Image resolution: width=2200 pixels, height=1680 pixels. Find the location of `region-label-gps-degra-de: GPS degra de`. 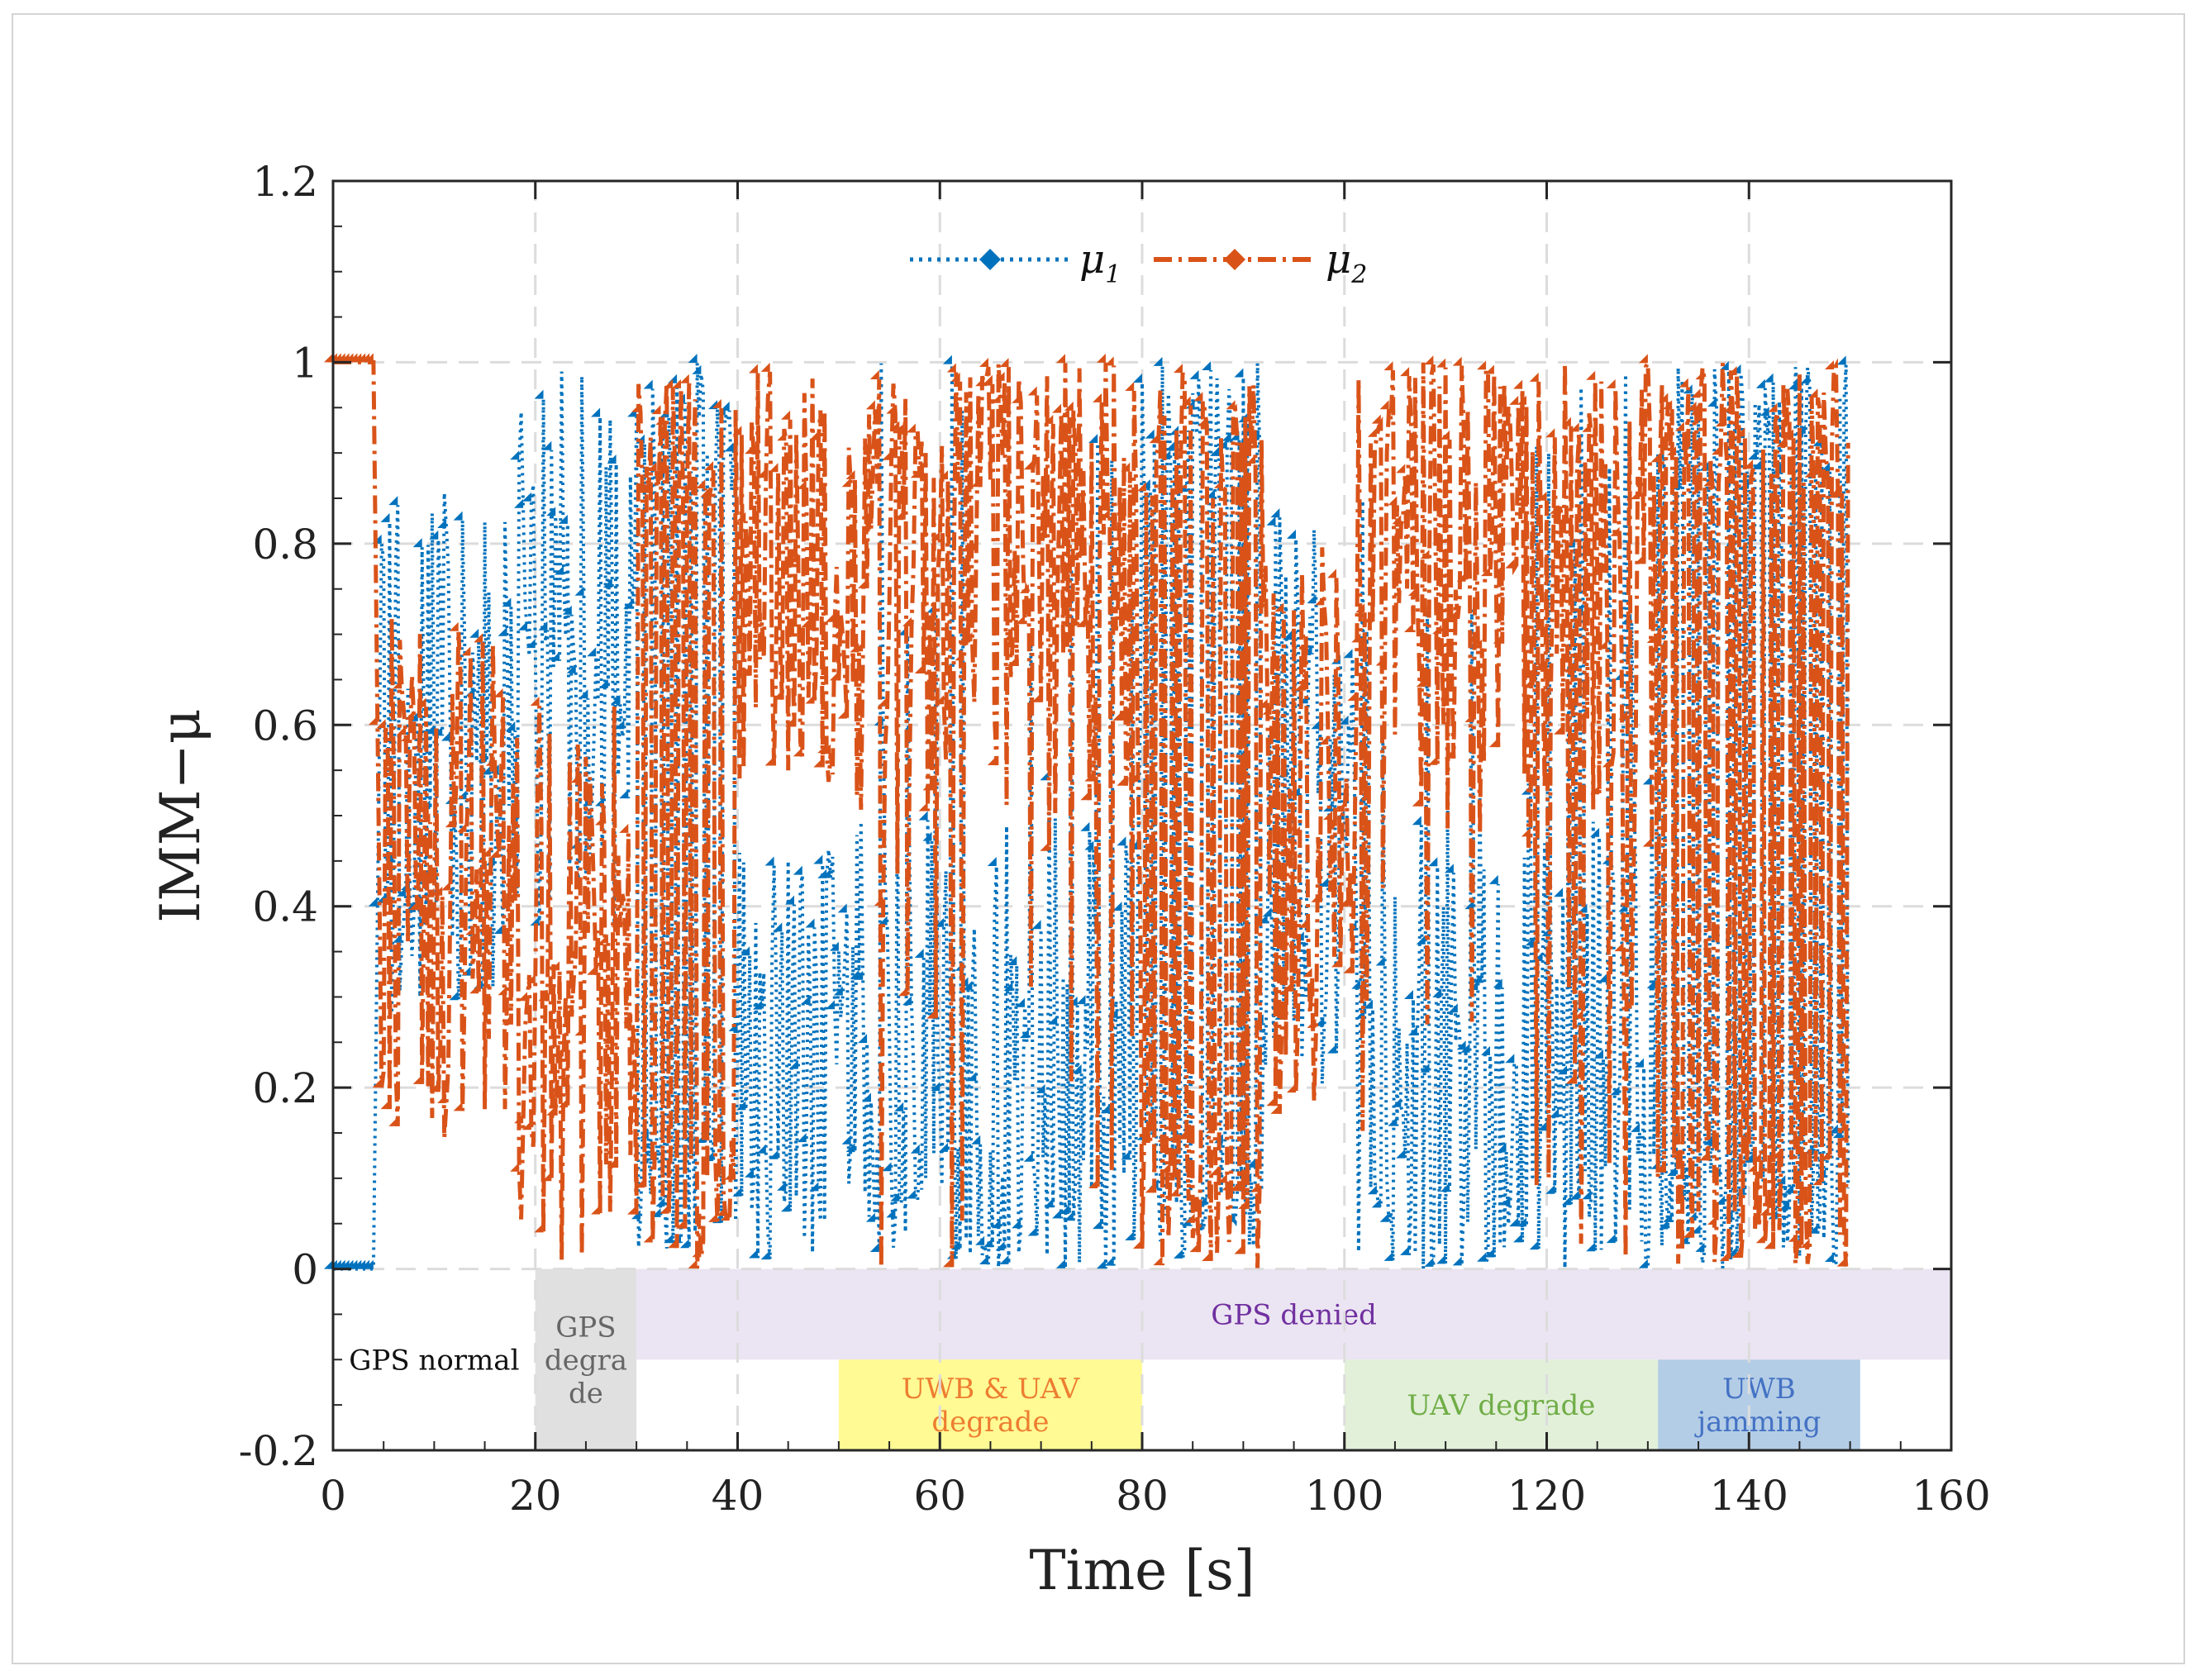

region-label-gps-degra-de: GPS degra de is located at coordinates (586, 1360).